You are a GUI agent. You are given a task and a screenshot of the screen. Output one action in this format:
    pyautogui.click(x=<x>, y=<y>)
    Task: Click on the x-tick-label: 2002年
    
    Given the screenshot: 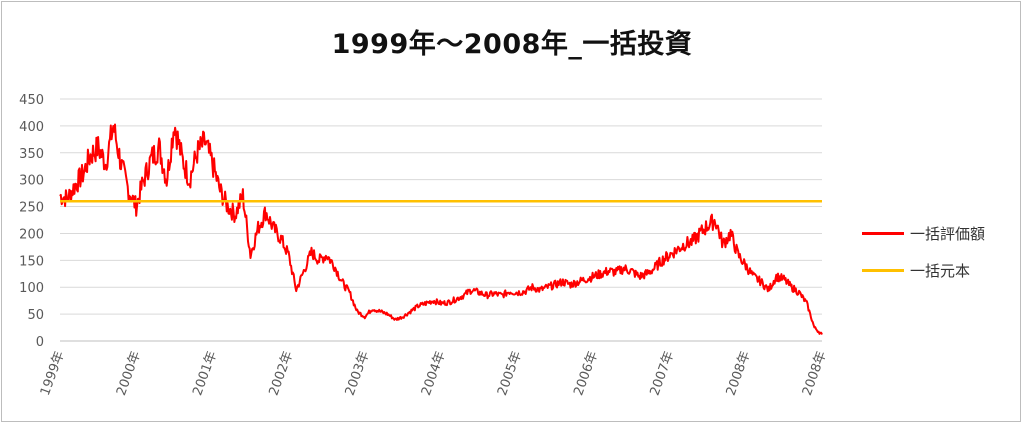 What is the action you would take?
    pyautogui.click(x=281, y=373)
    